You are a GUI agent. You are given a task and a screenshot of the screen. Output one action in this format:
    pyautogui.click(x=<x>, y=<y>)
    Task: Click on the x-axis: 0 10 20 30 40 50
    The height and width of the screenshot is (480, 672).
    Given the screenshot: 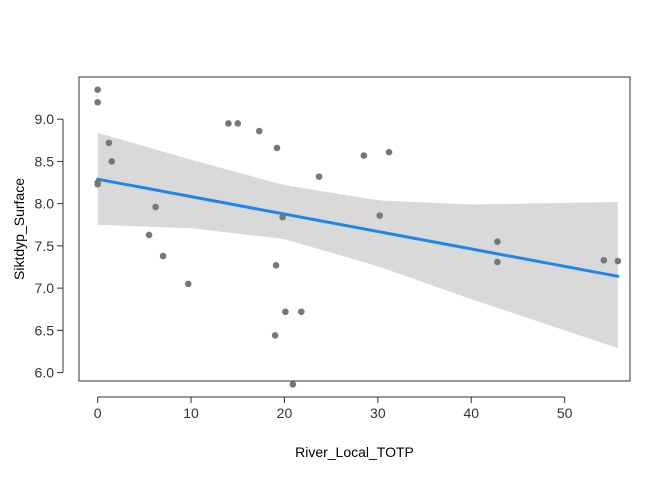 What is the action you would take?
    pyautogui.click(x=333, y=408)
    